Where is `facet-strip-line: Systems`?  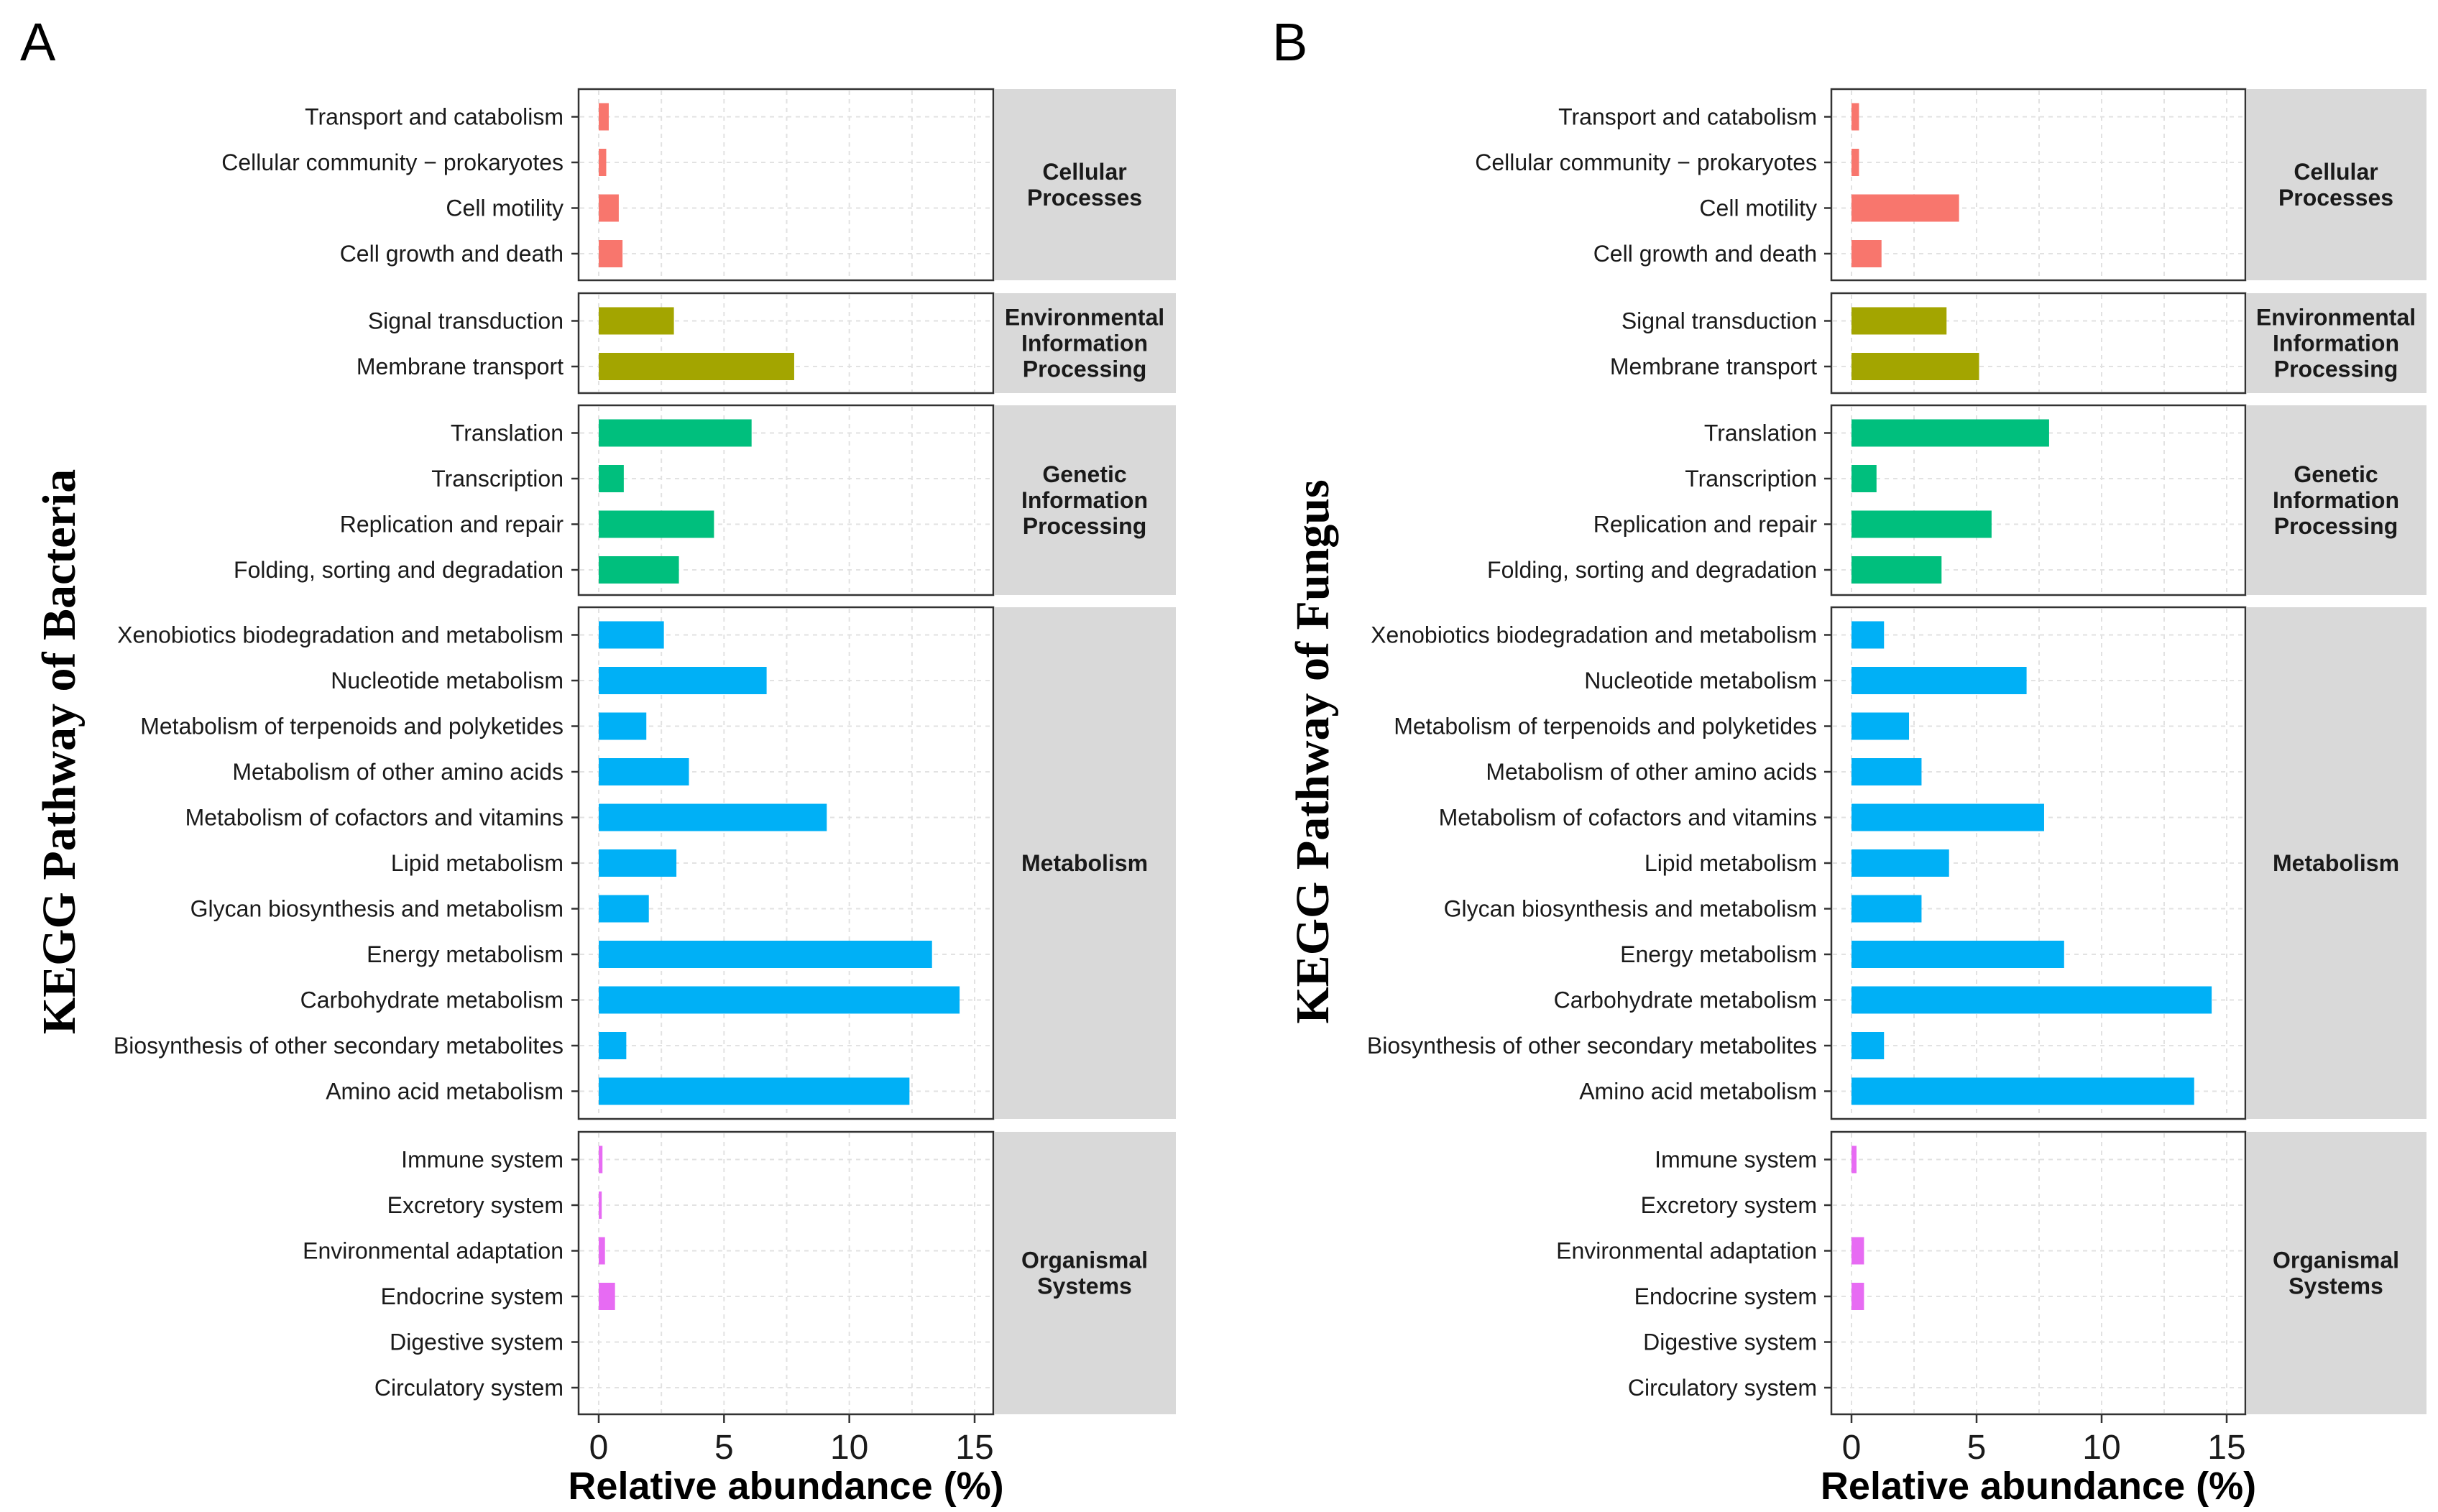 facet-strip-line: Systems is located at coordinates (2335, 1286).